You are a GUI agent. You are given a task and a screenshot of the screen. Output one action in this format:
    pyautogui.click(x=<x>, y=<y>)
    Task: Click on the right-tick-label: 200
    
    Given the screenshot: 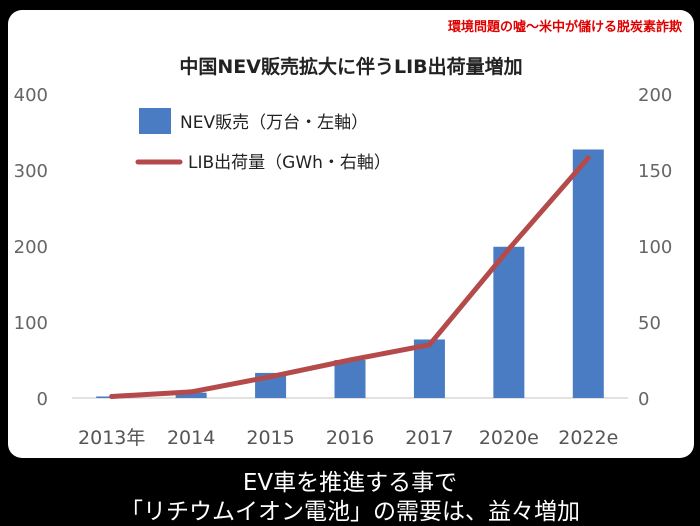 What is the action you would take?
    pyautogui.click(x=655, y=95)
    